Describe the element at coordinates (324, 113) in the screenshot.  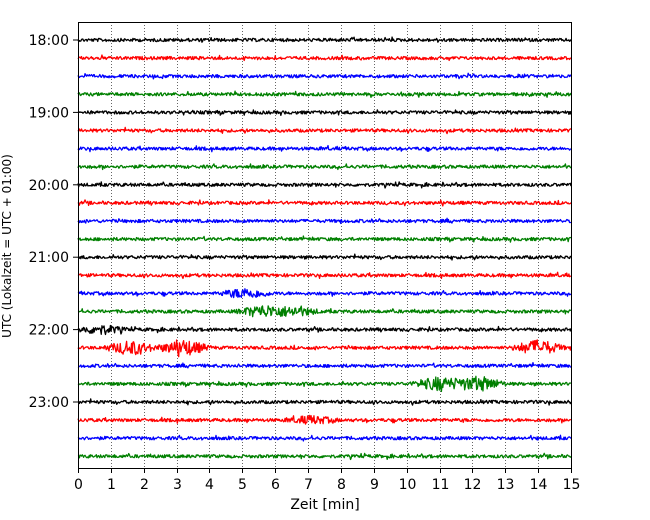
I see `trace-1900` at that location.